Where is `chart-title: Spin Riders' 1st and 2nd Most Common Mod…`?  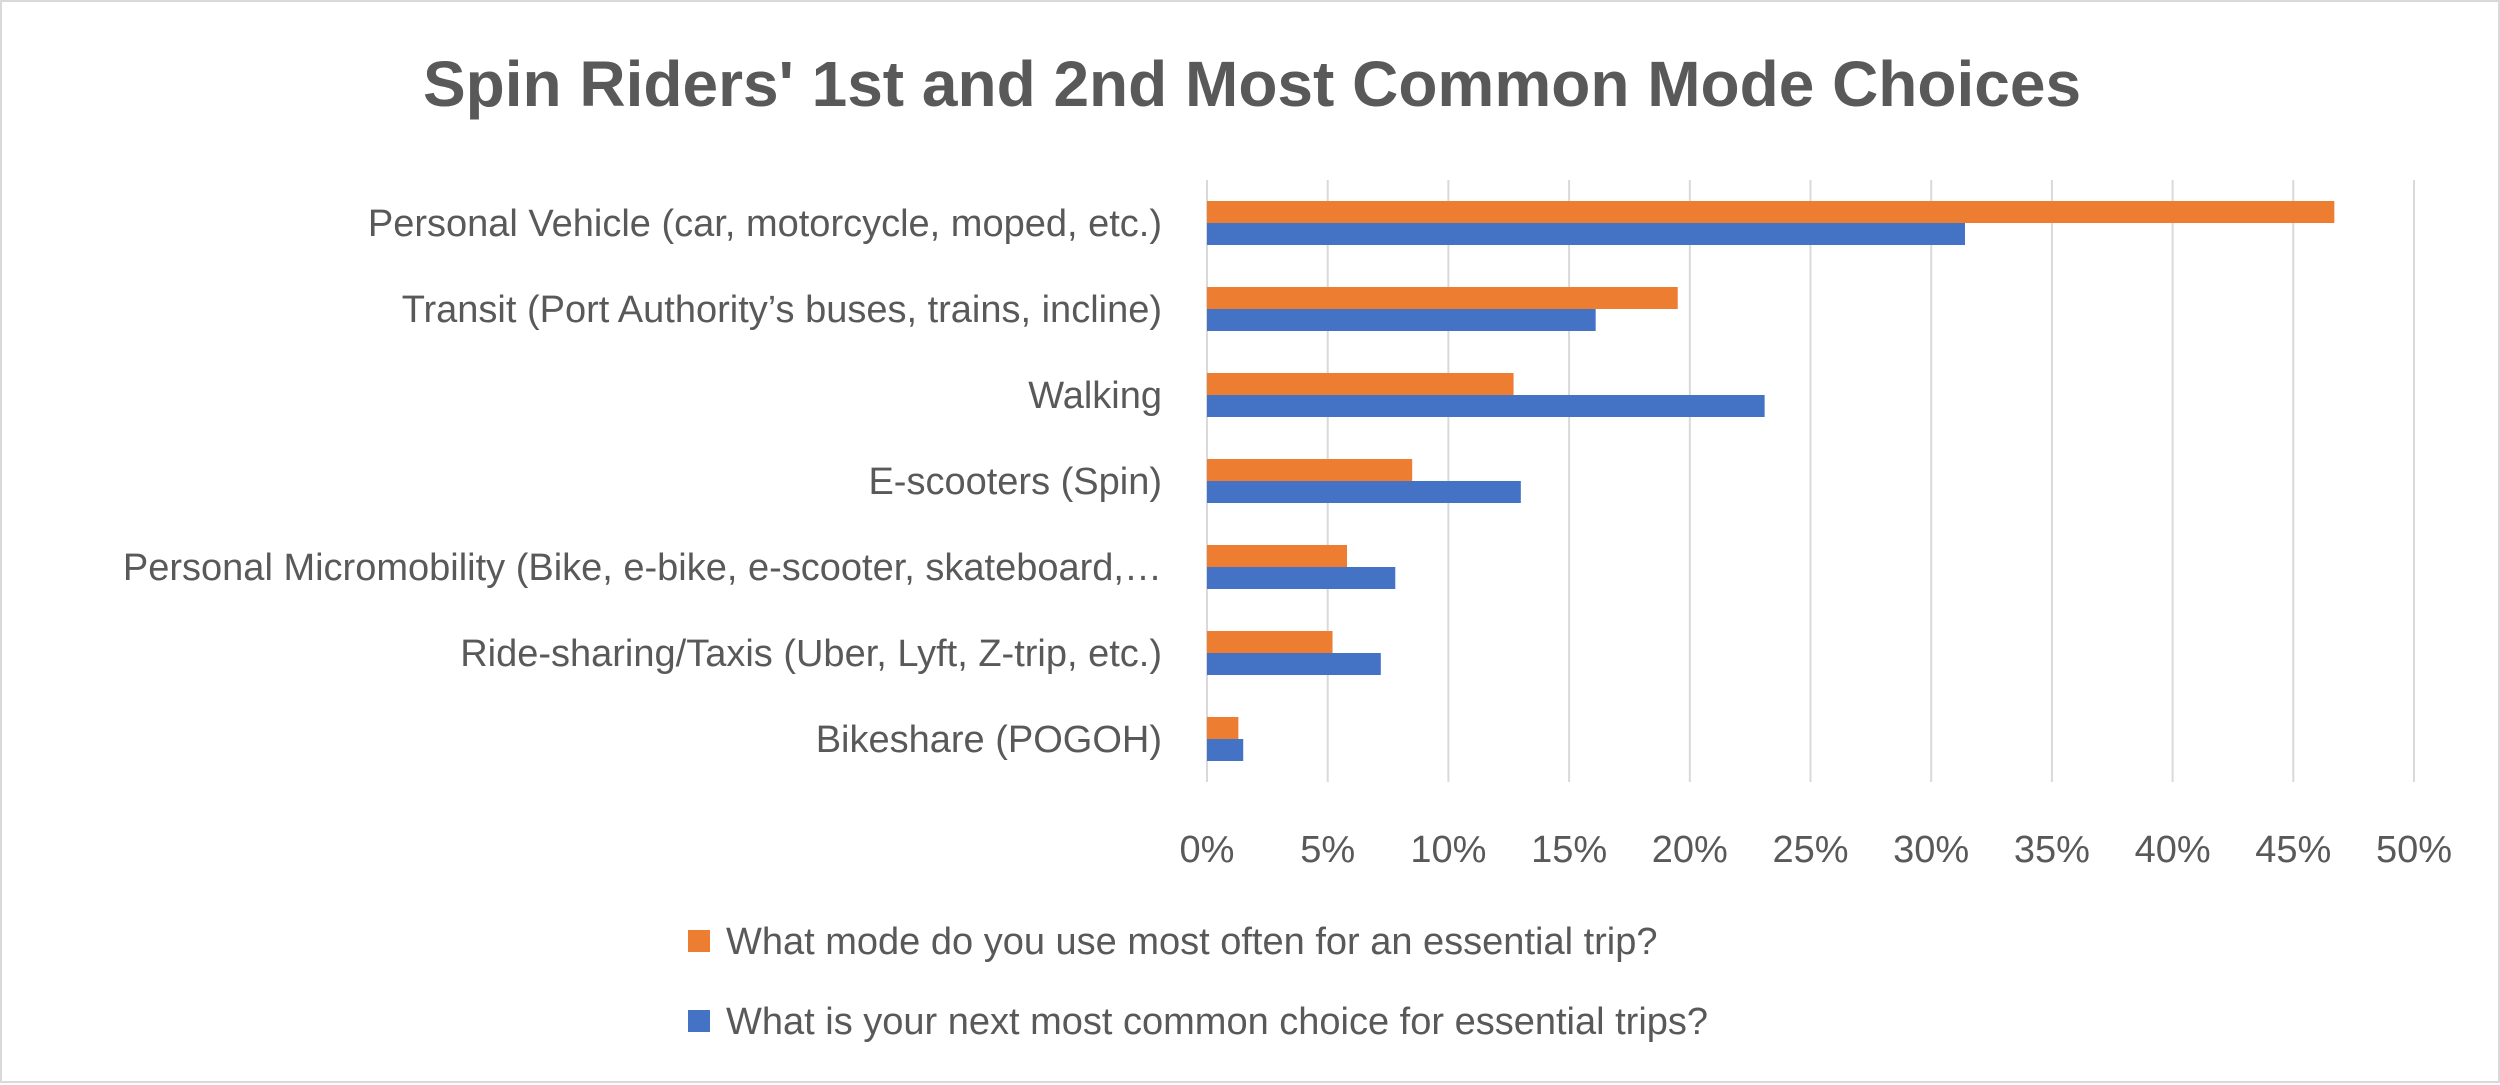
chart-title: Spin Riders' 1st and 2nd Most Common Mod… is located at coordinates (1252, 84).